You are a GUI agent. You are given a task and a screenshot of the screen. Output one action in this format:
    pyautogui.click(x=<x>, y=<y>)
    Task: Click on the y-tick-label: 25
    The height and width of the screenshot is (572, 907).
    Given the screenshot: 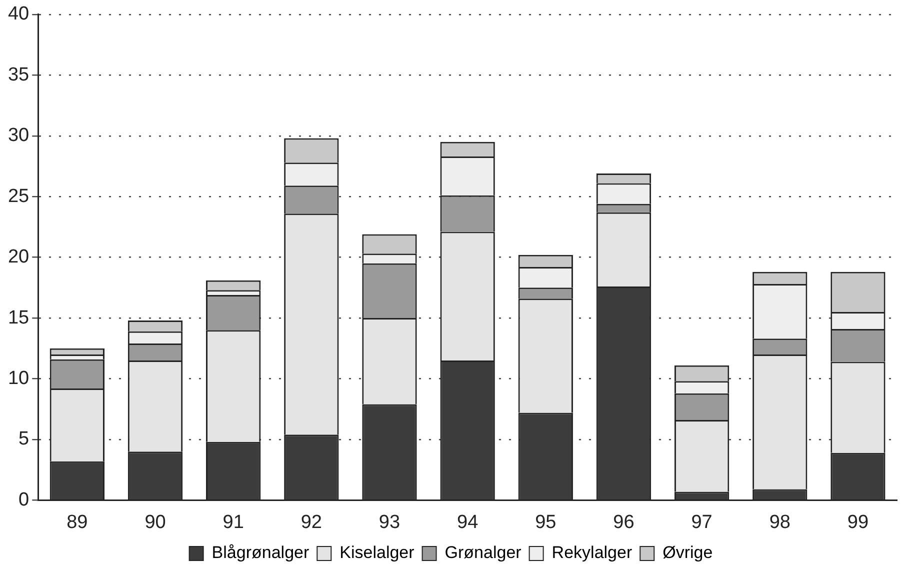 What is the action you would take?
    pyautogui.click(x=19, y=196)
    